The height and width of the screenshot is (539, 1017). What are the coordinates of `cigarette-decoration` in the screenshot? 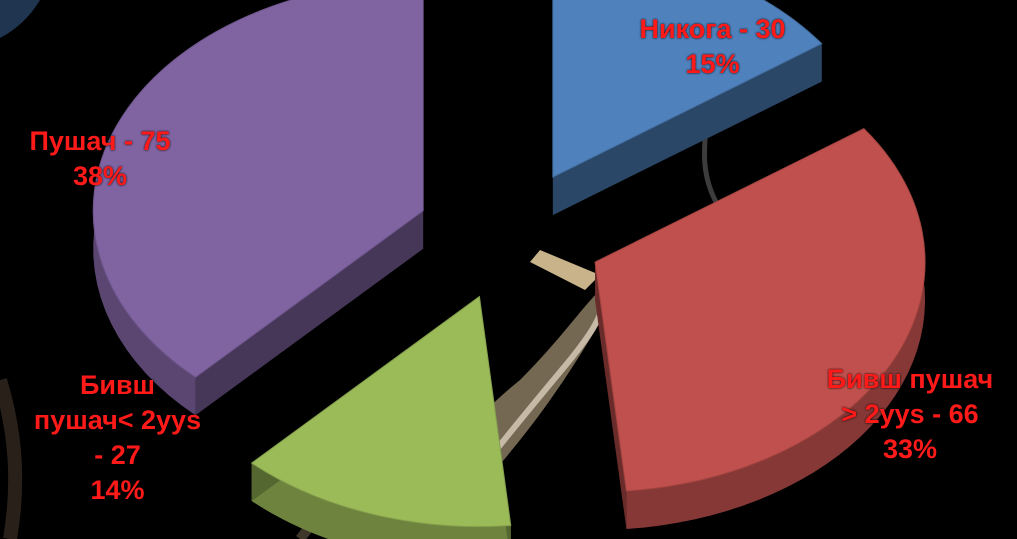 It's located at (565, 270).